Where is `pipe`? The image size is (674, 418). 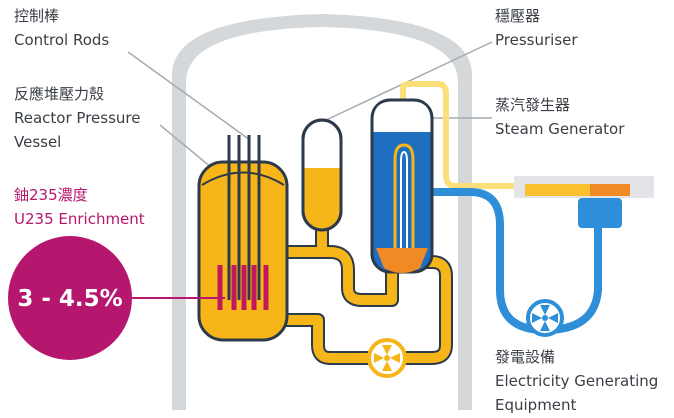
pipe is located at coordinates (368, 295).